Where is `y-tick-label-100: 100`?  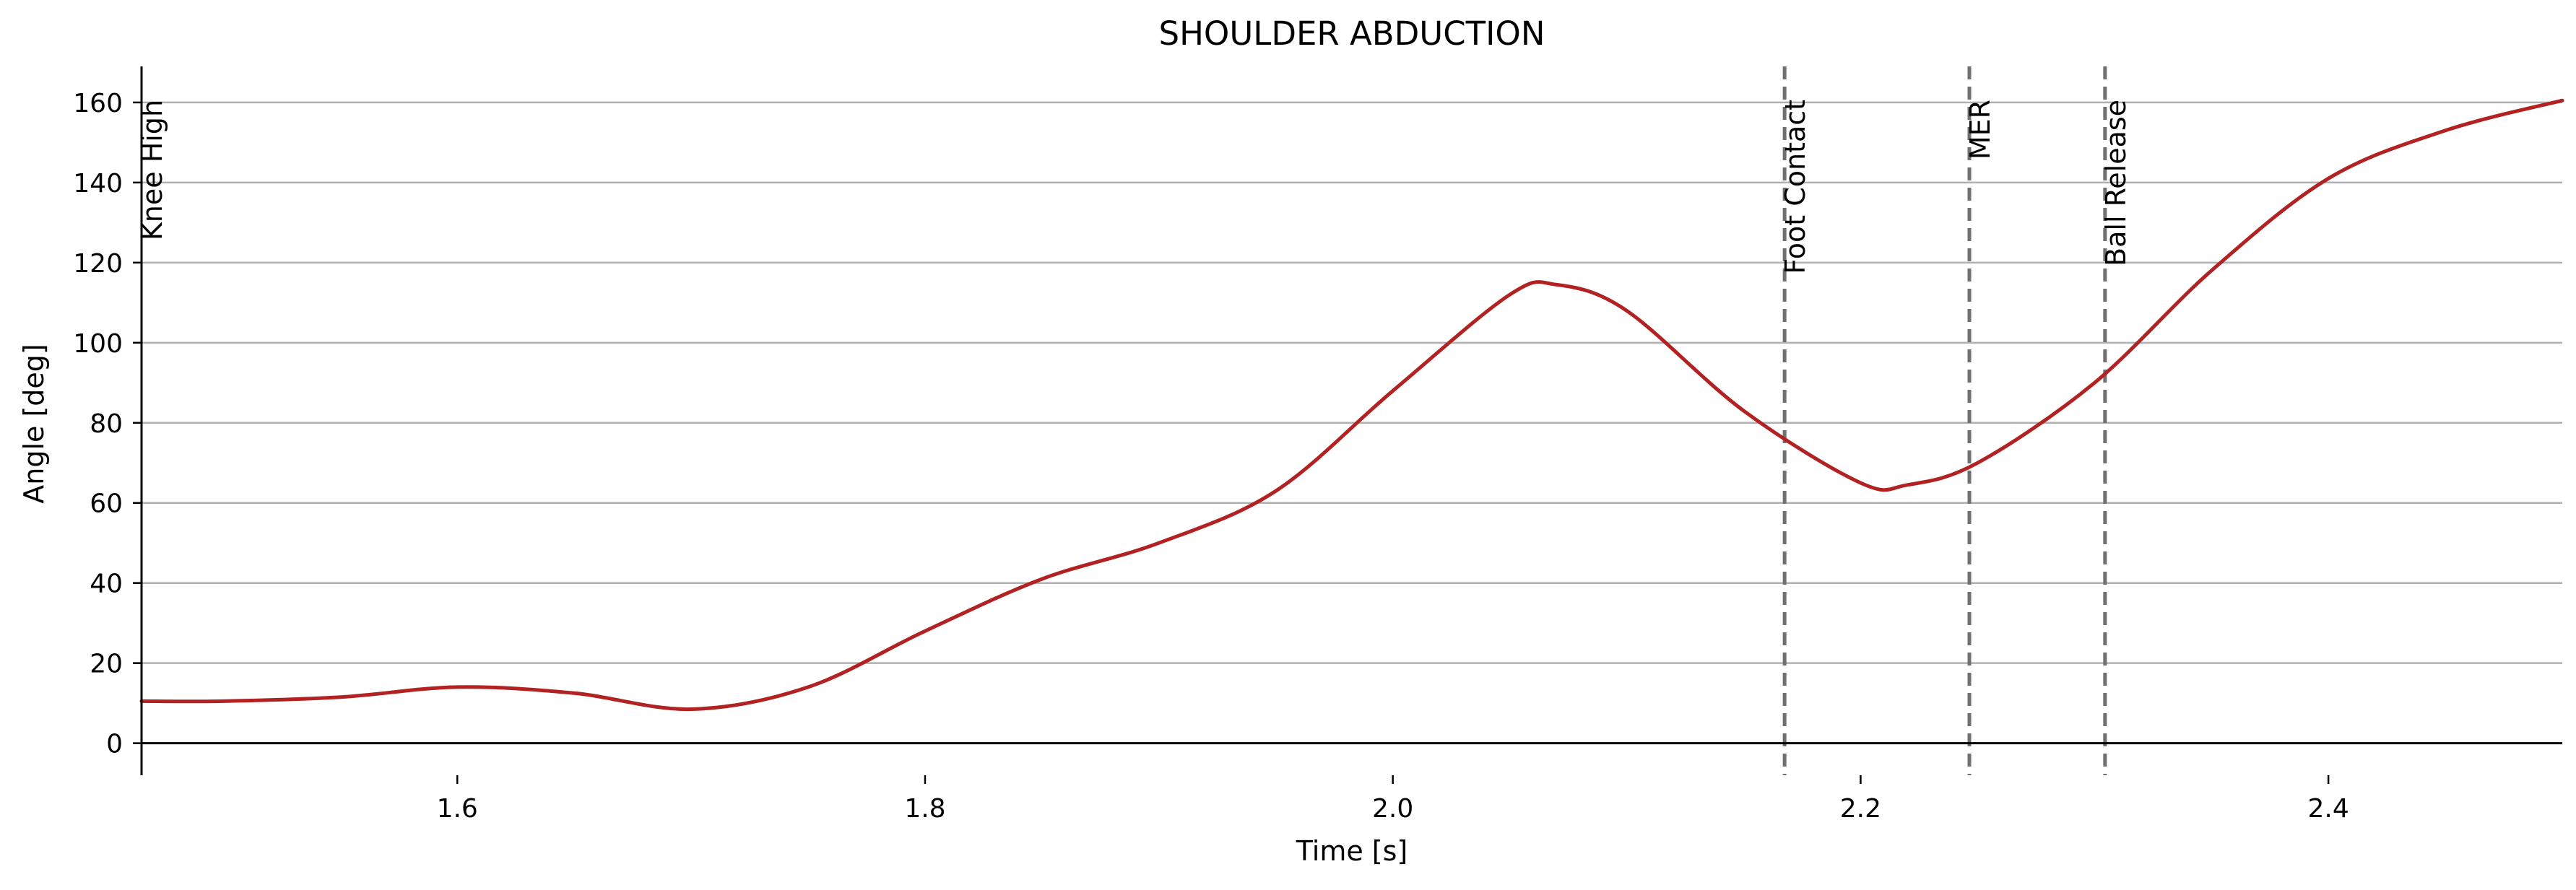 y-tick-label-100: 100 is located at coordinates (98, 344).